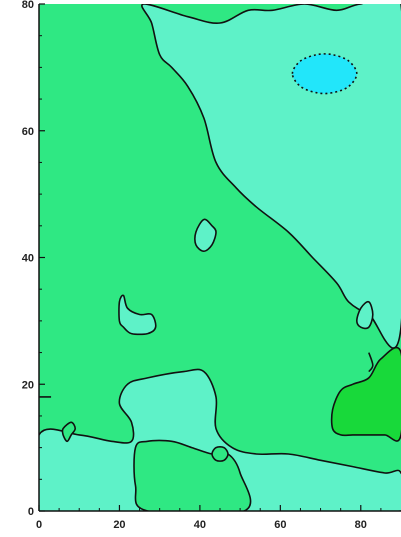  Describe the element at coordinates (39, 525) in the screenshot. I see `x-tick-label: 0` at that location.